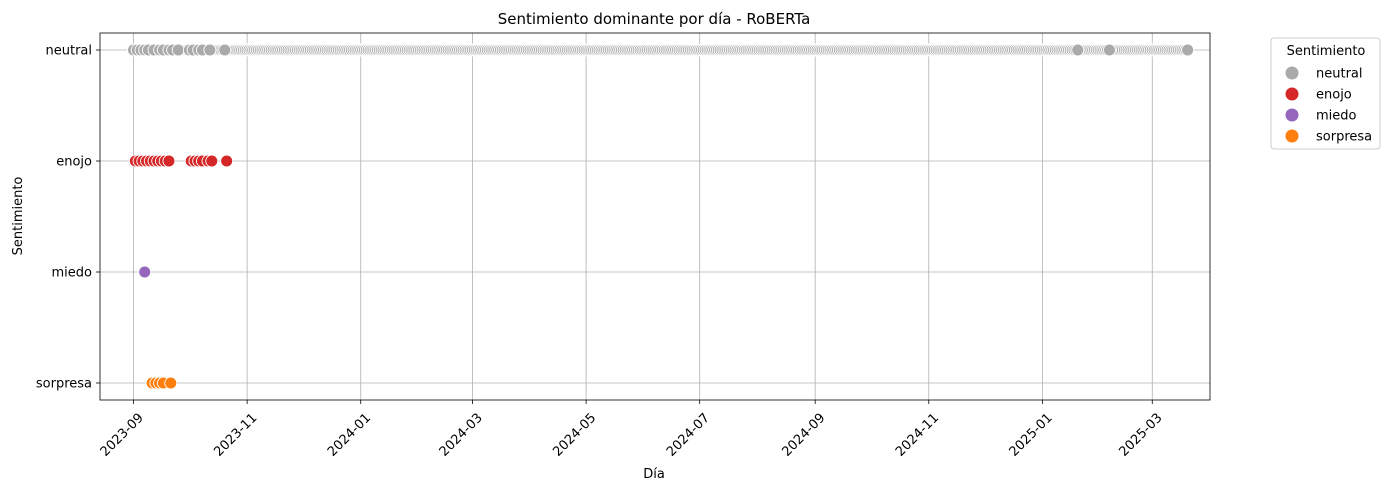 The image size is (1391, 490). I want to click on legend-marker-enojo, so click(1292, 94).